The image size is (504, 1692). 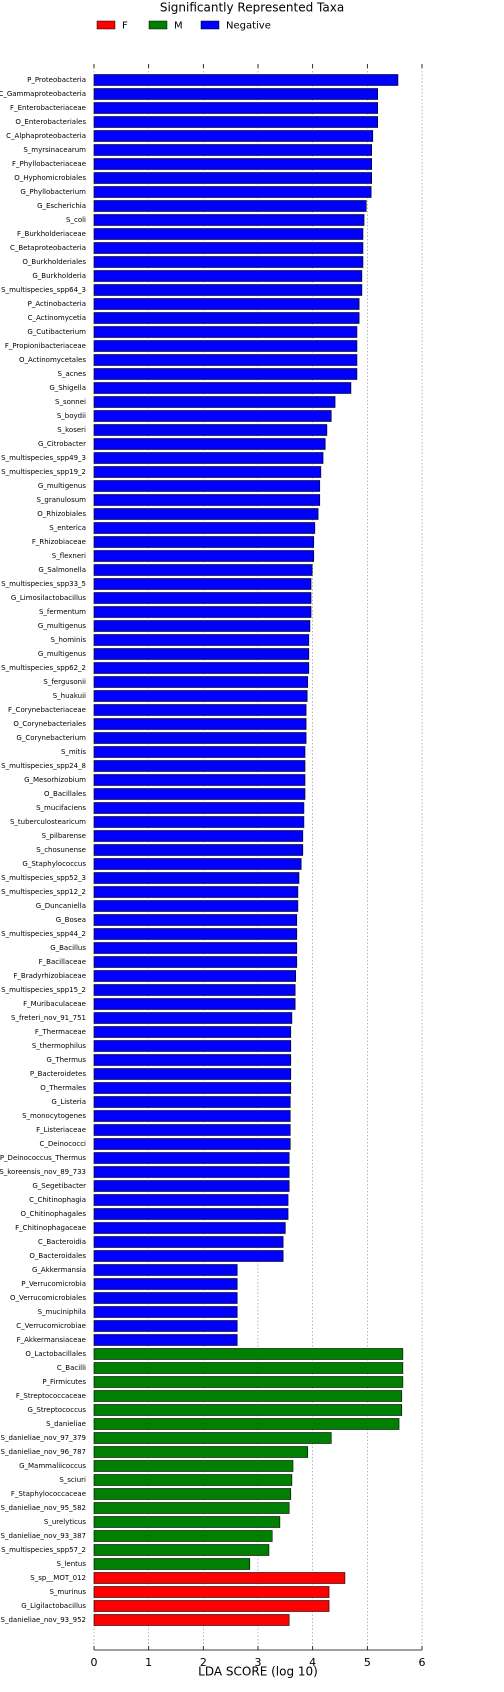 What do you see at coordinates (43, 458) in the screenshot?
I see `category-label: S_multispecies_spp49_3` at bounding box center [43, 458].